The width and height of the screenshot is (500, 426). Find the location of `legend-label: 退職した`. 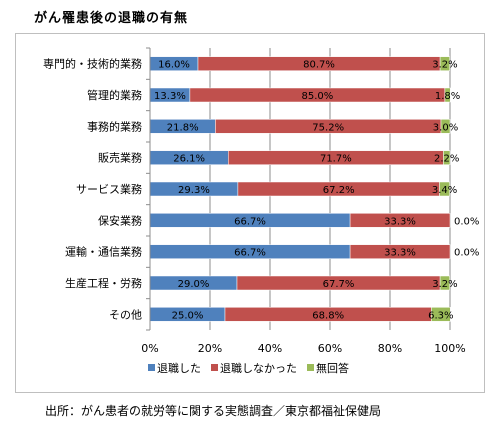

legend-label: 退職した is located at coordinates (179, 368).